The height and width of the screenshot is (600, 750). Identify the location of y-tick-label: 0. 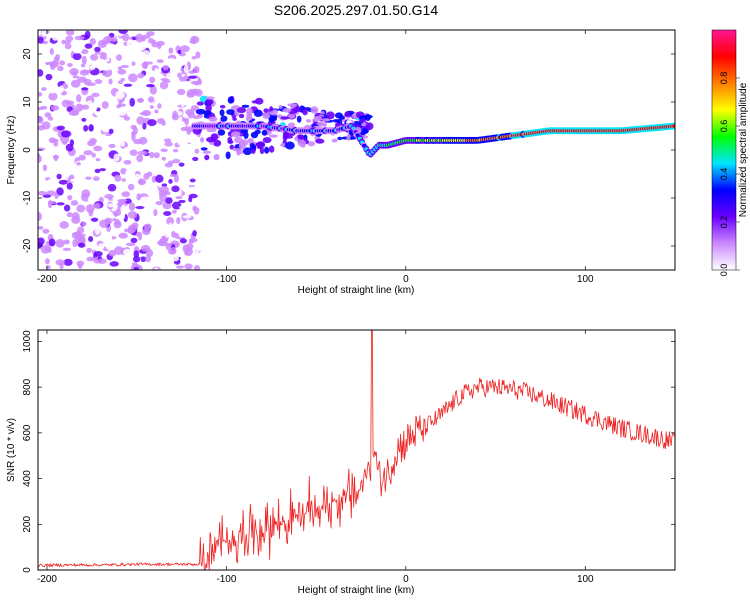
(27, 570).